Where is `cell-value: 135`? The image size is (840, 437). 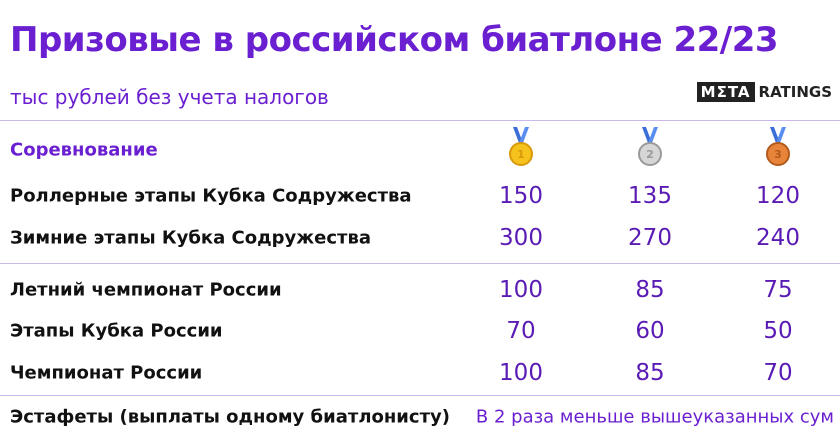 cell-value: 135 is located at coordinates (650, 196).